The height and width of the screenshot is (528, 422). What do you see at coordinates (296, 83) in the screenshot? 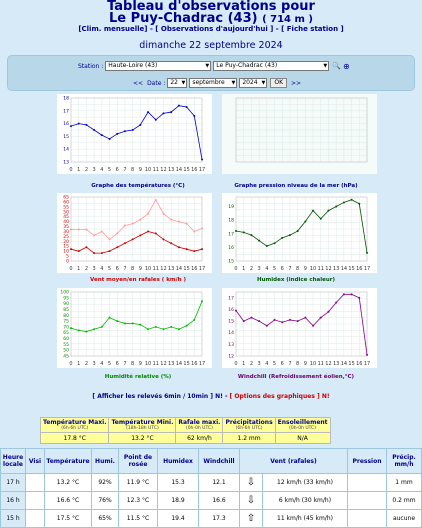
I see `date-next-link: >>` at bounding box center [296, 83].